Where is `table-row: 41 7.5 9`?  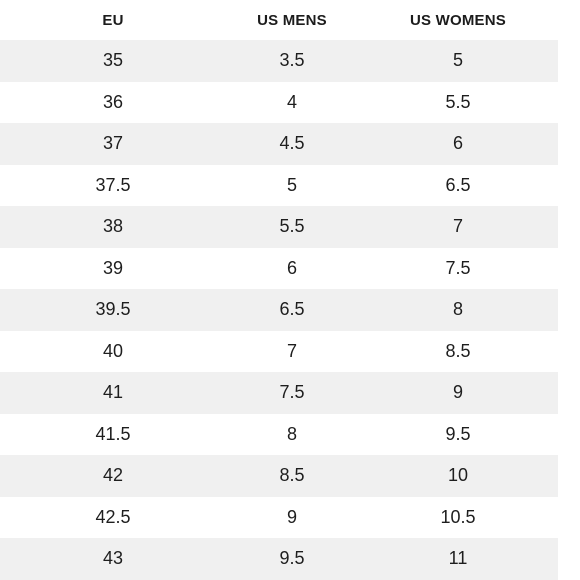
table-row: 41 7.5 9 is located at coordinates (279, 393).